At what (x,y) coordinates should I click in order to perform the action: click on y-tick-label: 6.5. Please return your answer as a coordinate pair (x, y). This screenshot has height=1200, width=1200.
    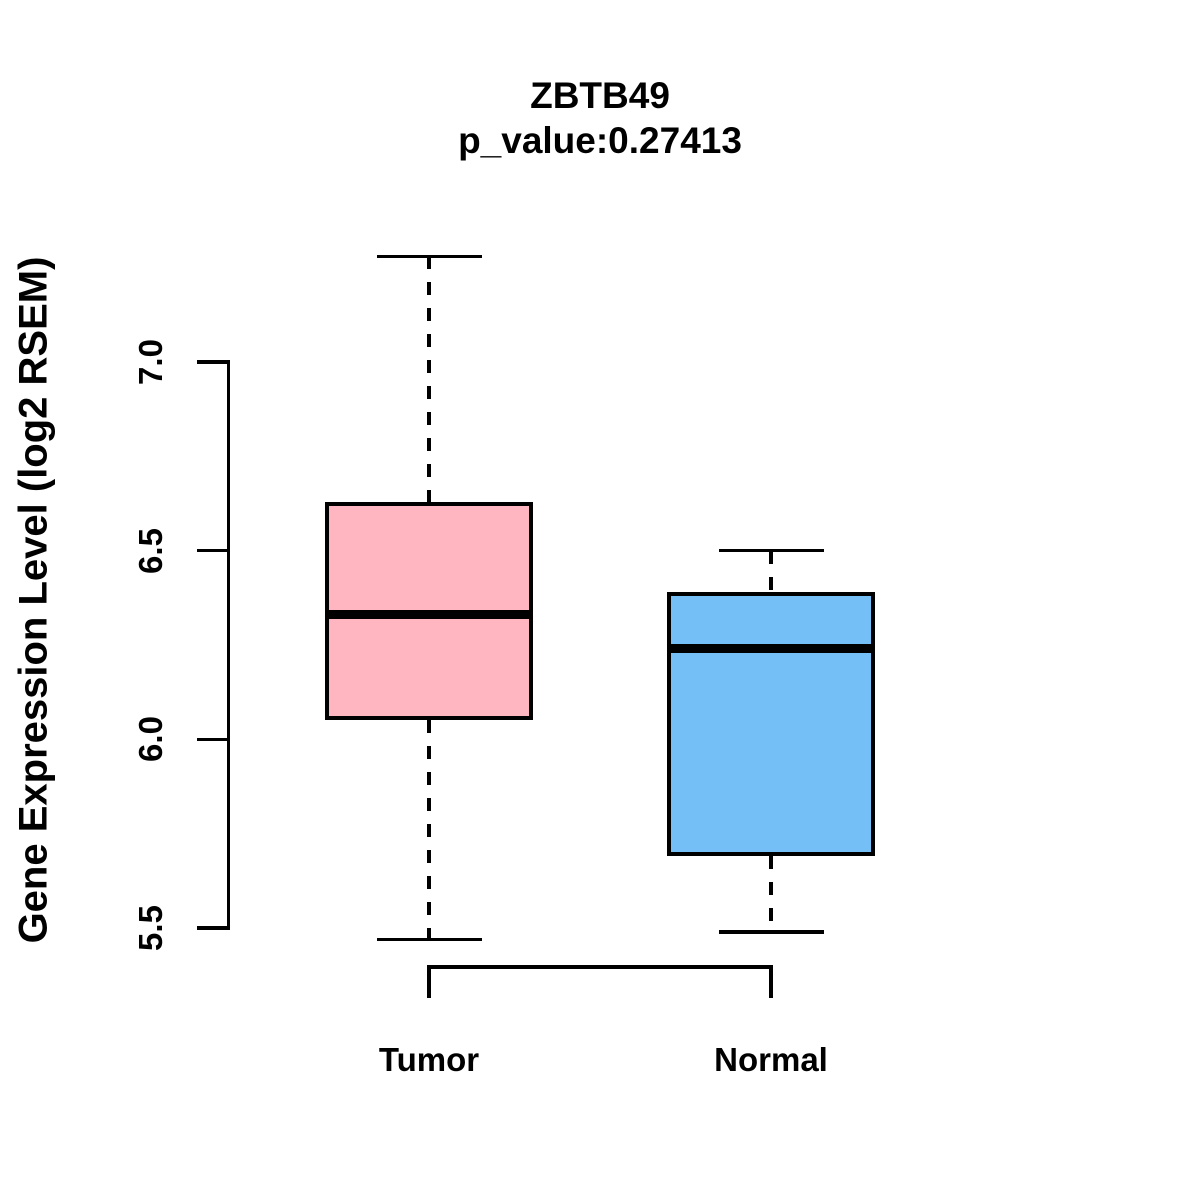
    Looking at the image, I should click on (150, 550).